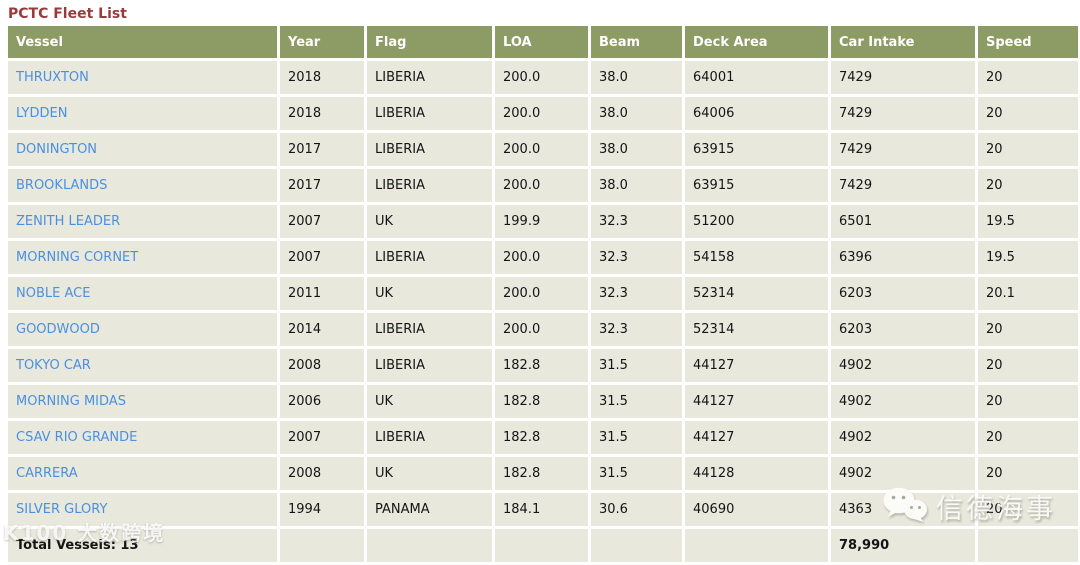  What do you see at coordinates (1028, 221) in the screenshot?
I see `cell-speed: 19.5` at bounding box center [1028, 221].